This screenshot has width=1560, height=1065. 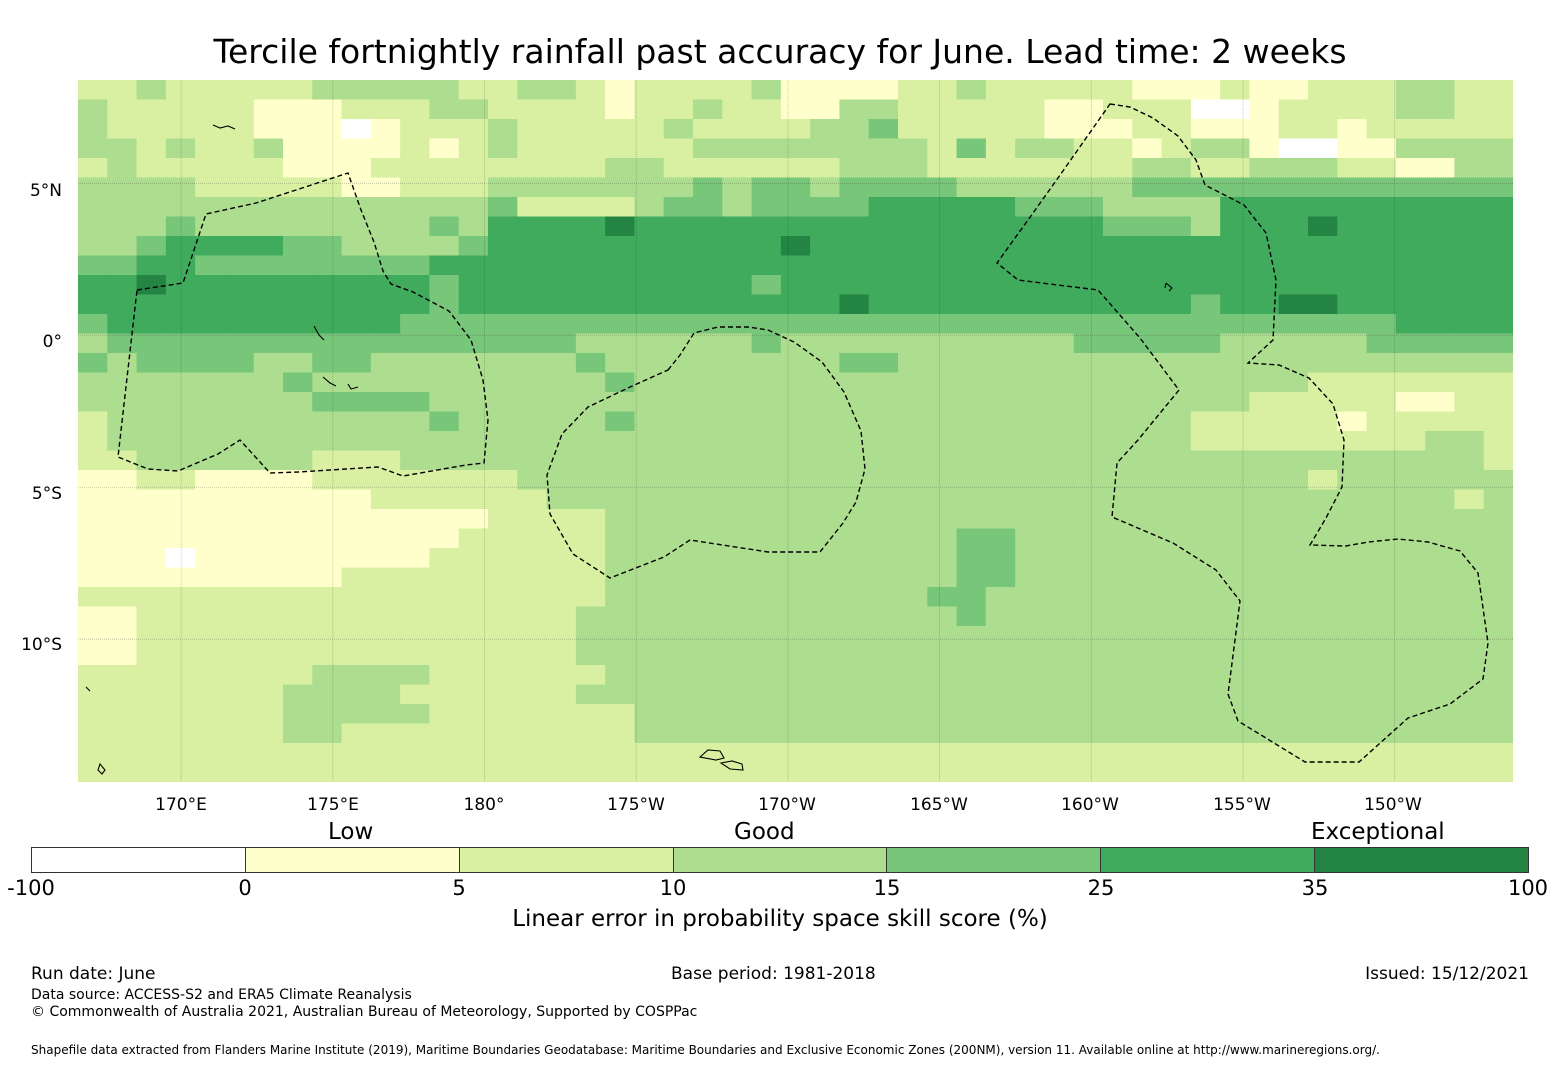 I want to click on category-label-low: Low, so click(x=351, y=832).